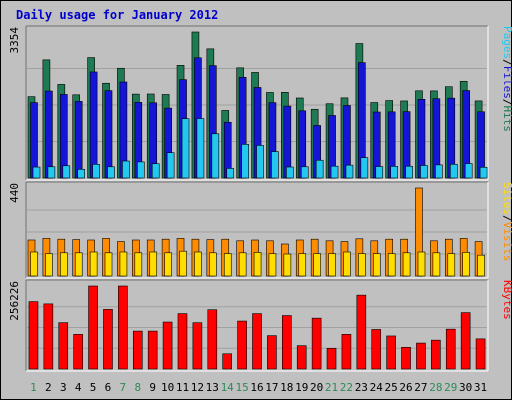 Image resolution: width=512 pixels, height=400 pixels. What do you see at coordinates (152, 387) in the screenshot?
I see `x-tick-label: 9` at bounding box center [152, 387].